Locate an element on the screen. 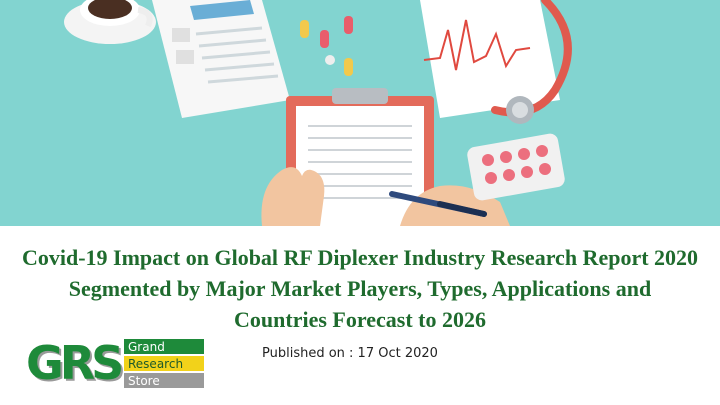 This screenshot has height=405, width=720. coffee-cup-icon is located at coordinates (110, 22).